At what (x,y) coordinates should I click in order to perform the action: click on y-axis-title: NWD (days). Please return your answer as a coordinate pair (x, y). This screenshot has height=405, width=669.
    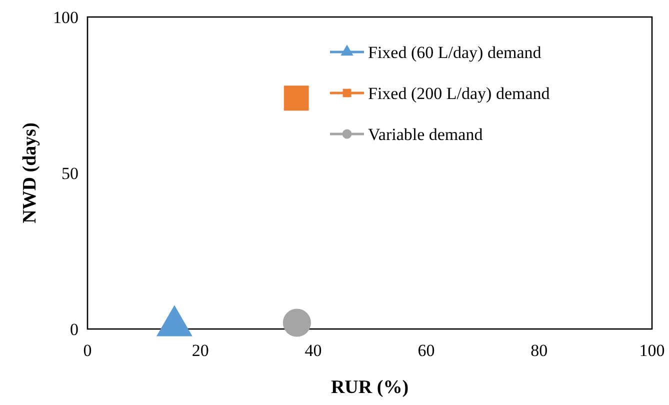
    Looking at the image, I should click on (30, 173).